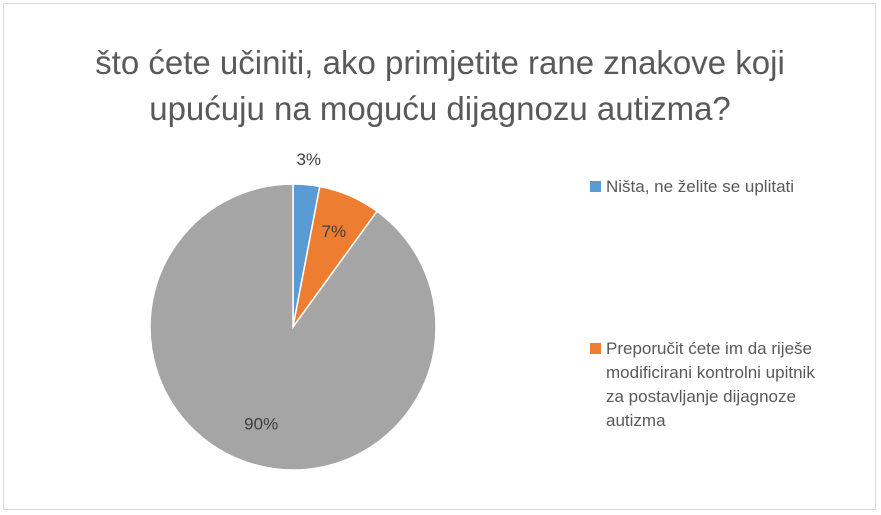  Describe the element at coordinates (334, 231) in the screenshot. I see `data-label: 7%` at that location.